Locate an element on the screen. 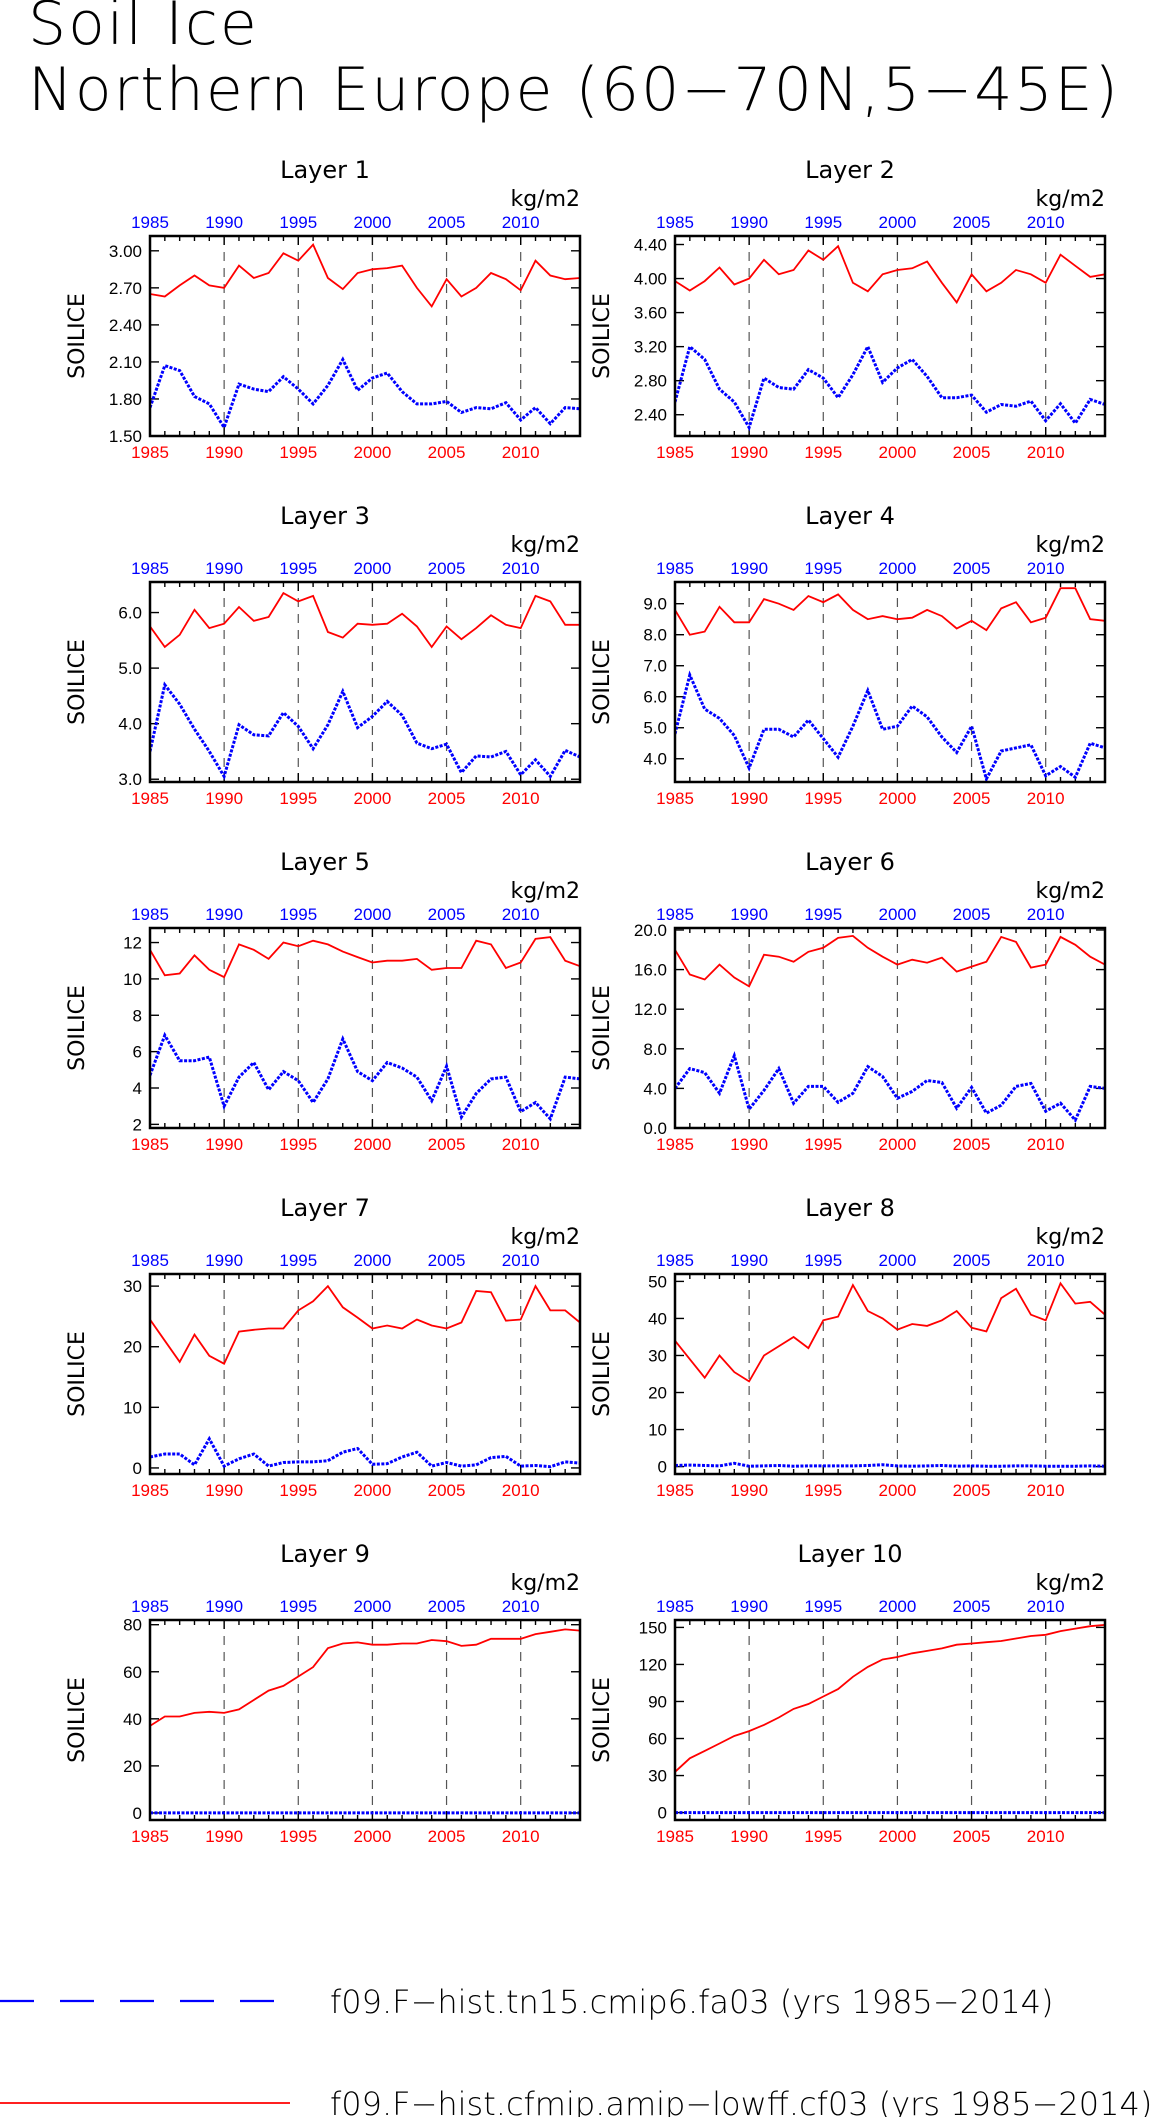  panel-title: Layer 6 is located at coordinates (850, 862).